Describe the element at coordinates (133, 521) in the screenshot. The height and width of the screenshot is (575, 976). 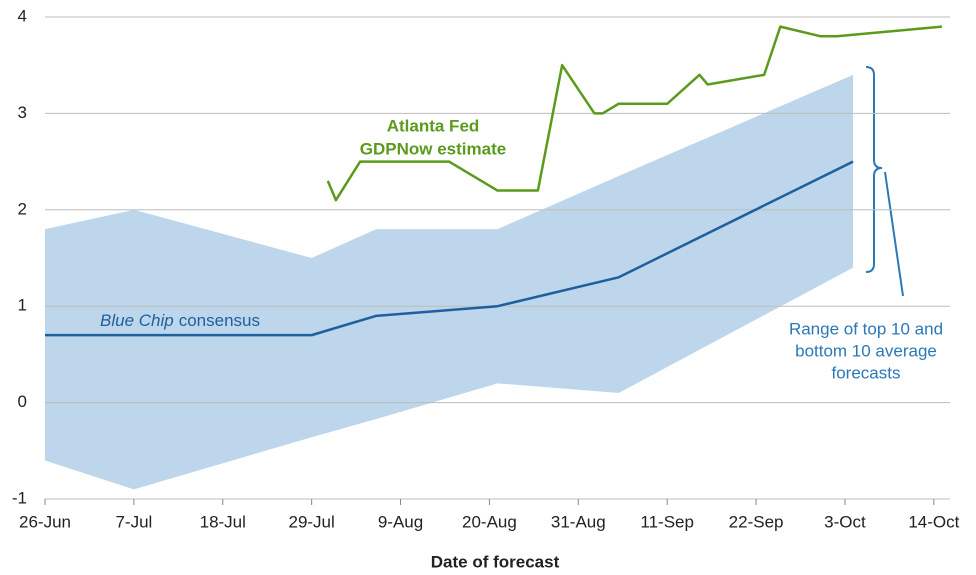
I see `x-tick-label: 7-Jul` at that location.